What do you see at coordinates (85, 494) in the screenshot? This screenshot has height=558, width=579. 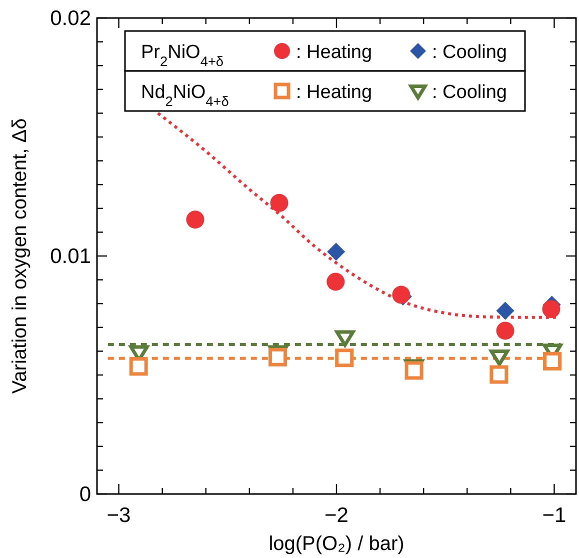 I see `y-tick-label: 0` at bounding box center [85, 494].